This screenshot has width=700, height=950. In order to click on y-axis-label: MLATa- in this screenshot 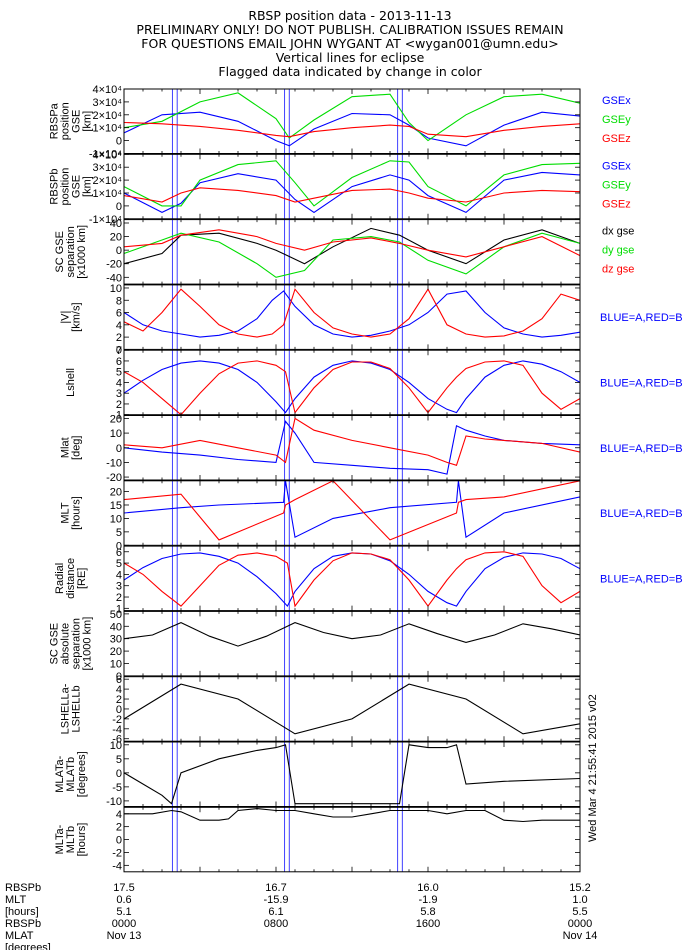, I will do `click(60, 773)`.